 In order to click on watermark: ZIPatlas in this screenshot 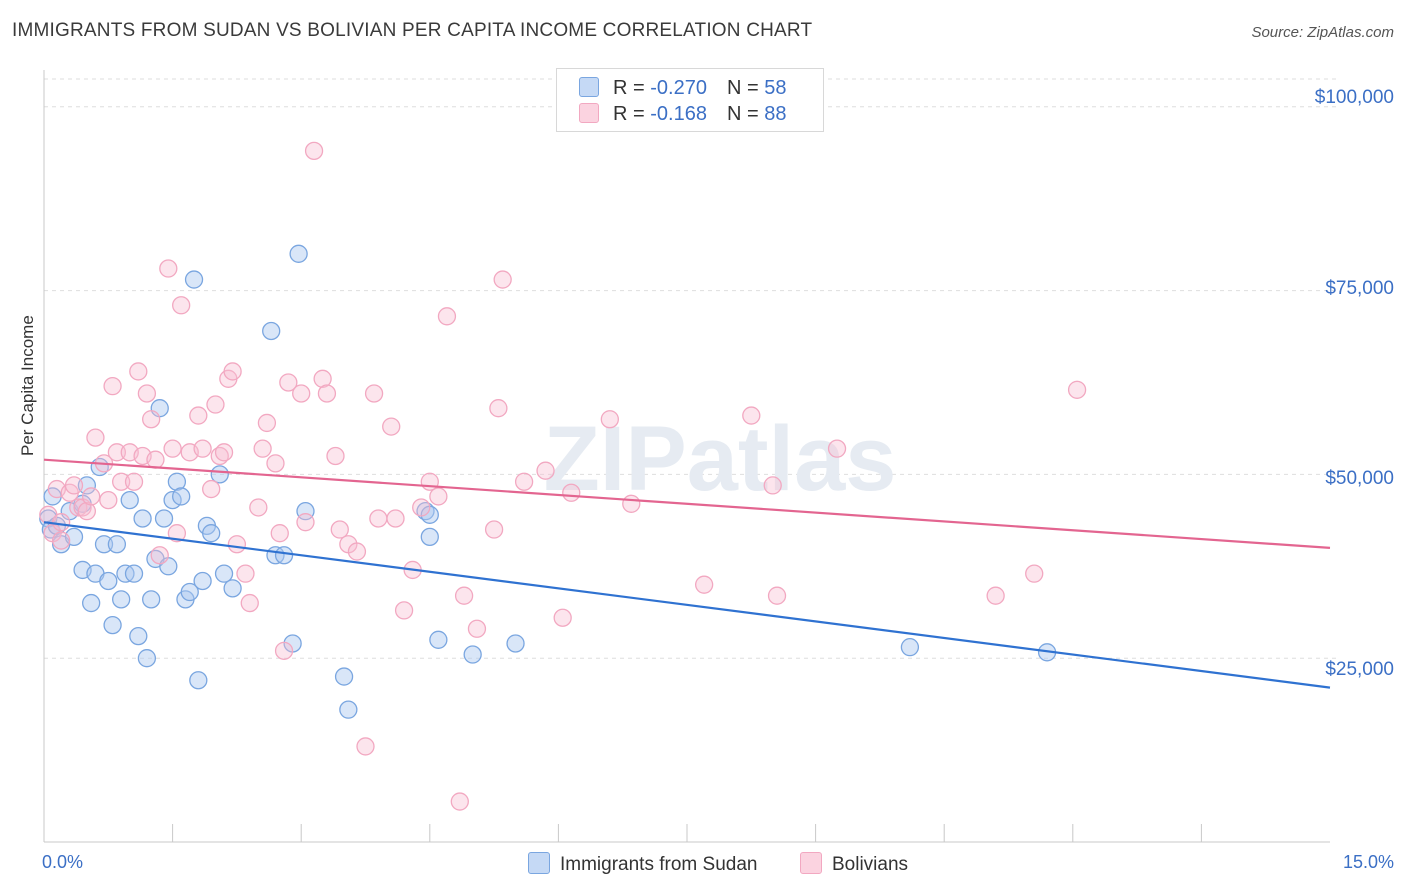, I will do `click(720, 459)`.